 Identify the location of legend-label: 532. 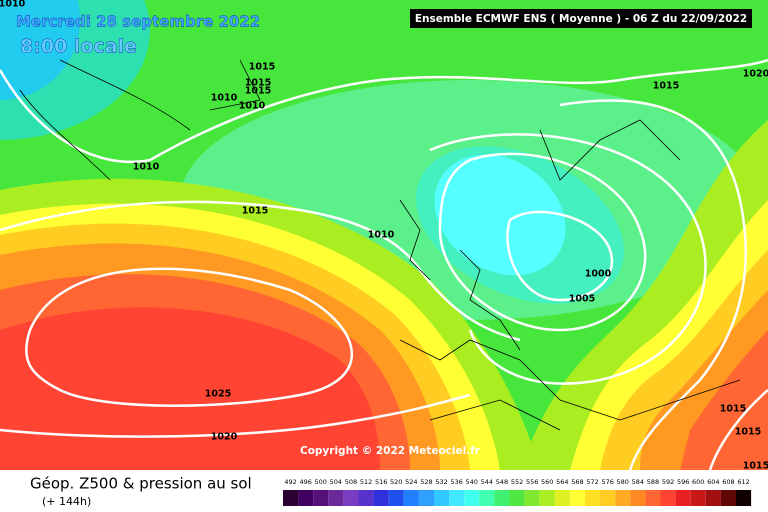
(441, 482).